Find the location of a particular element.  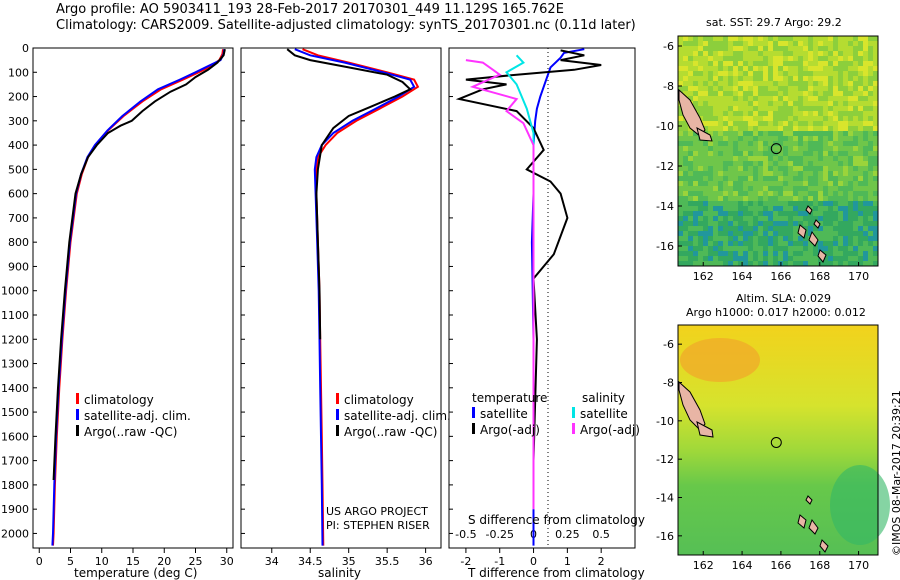

temperature-ytick-label: 1700 is located at coordinates (15, 461).